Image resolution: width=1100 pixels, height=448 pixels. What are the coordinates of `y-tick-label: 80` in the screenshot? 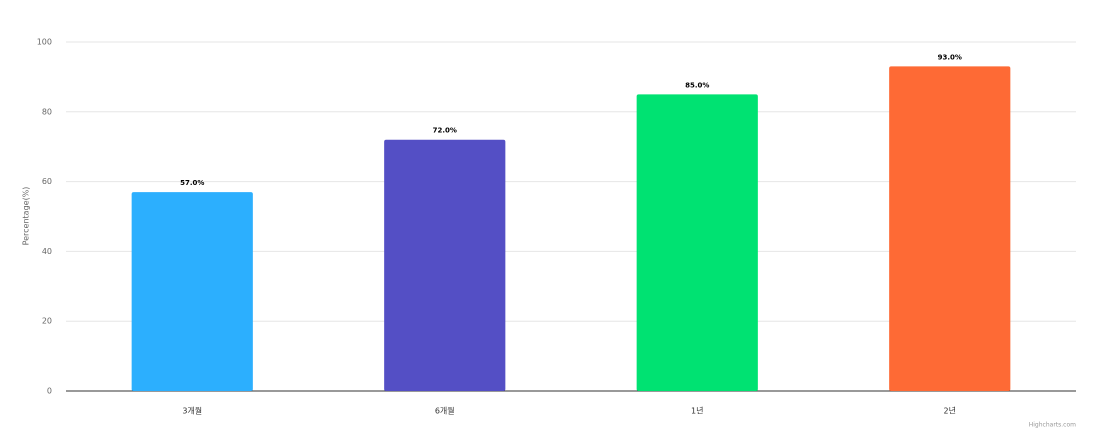 It's located at (47, 111).